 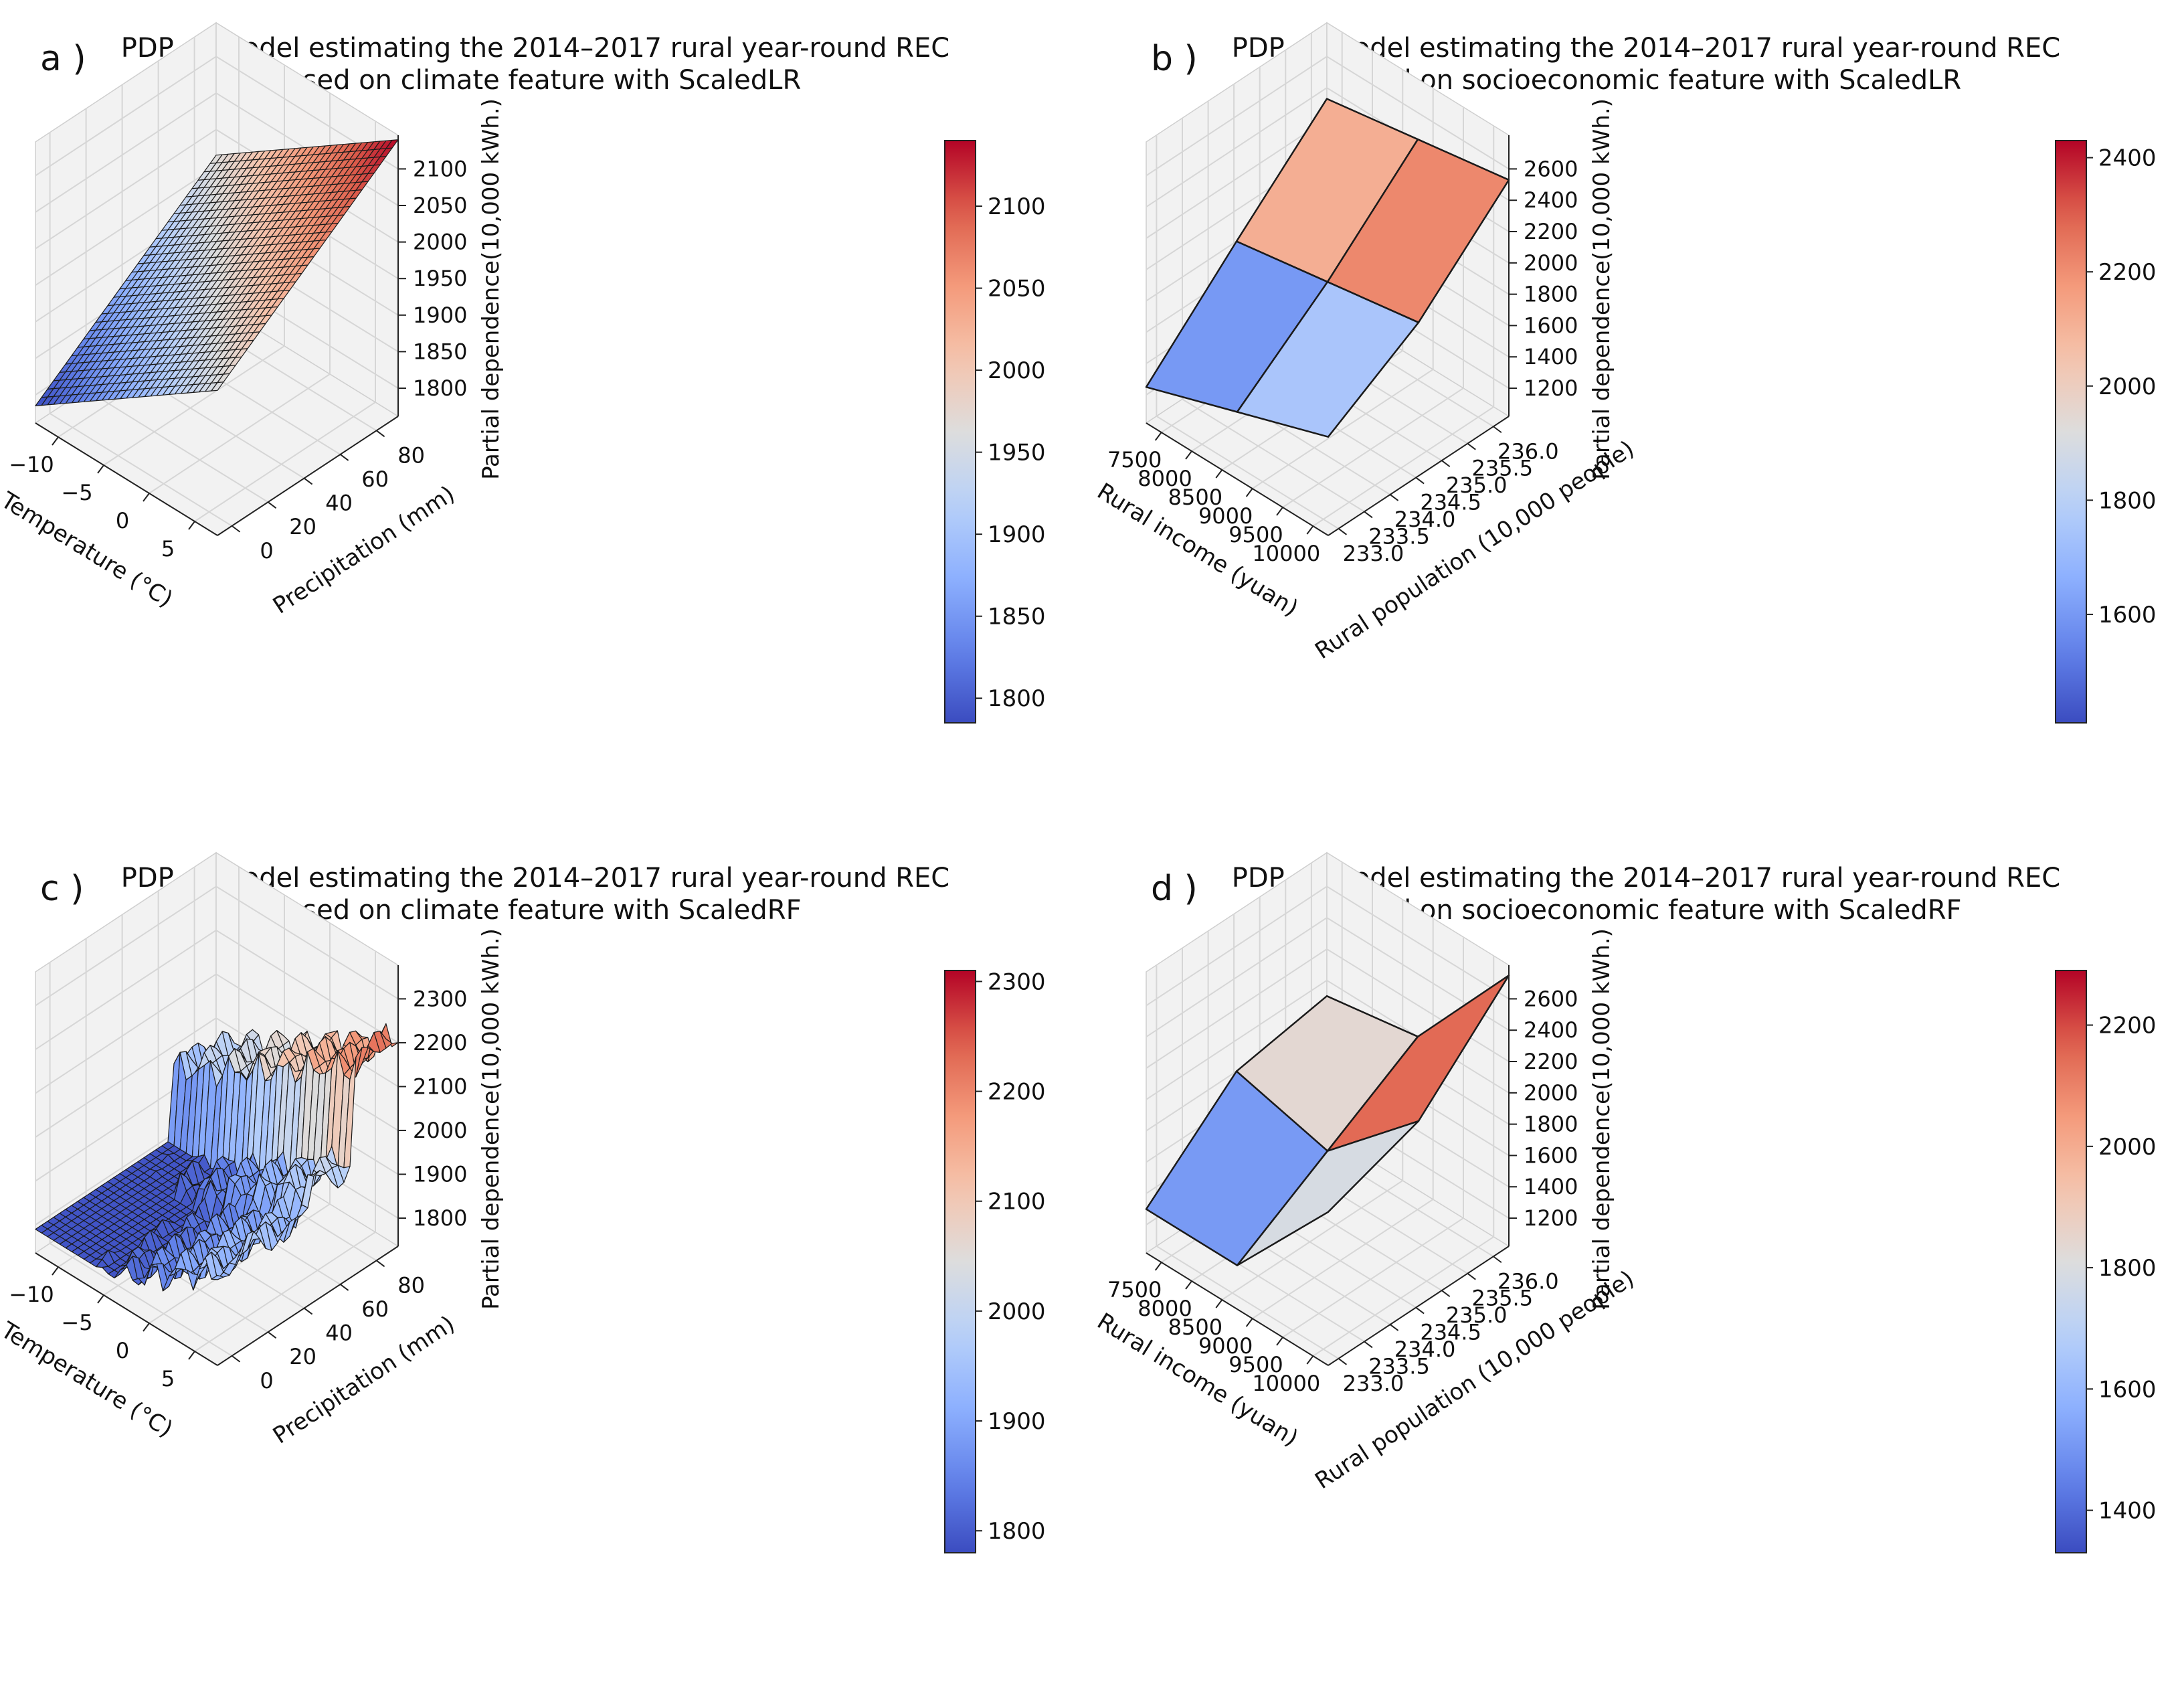 I want to click on colorbar-tick-label: 1400, so click(x=2127, y=1511).